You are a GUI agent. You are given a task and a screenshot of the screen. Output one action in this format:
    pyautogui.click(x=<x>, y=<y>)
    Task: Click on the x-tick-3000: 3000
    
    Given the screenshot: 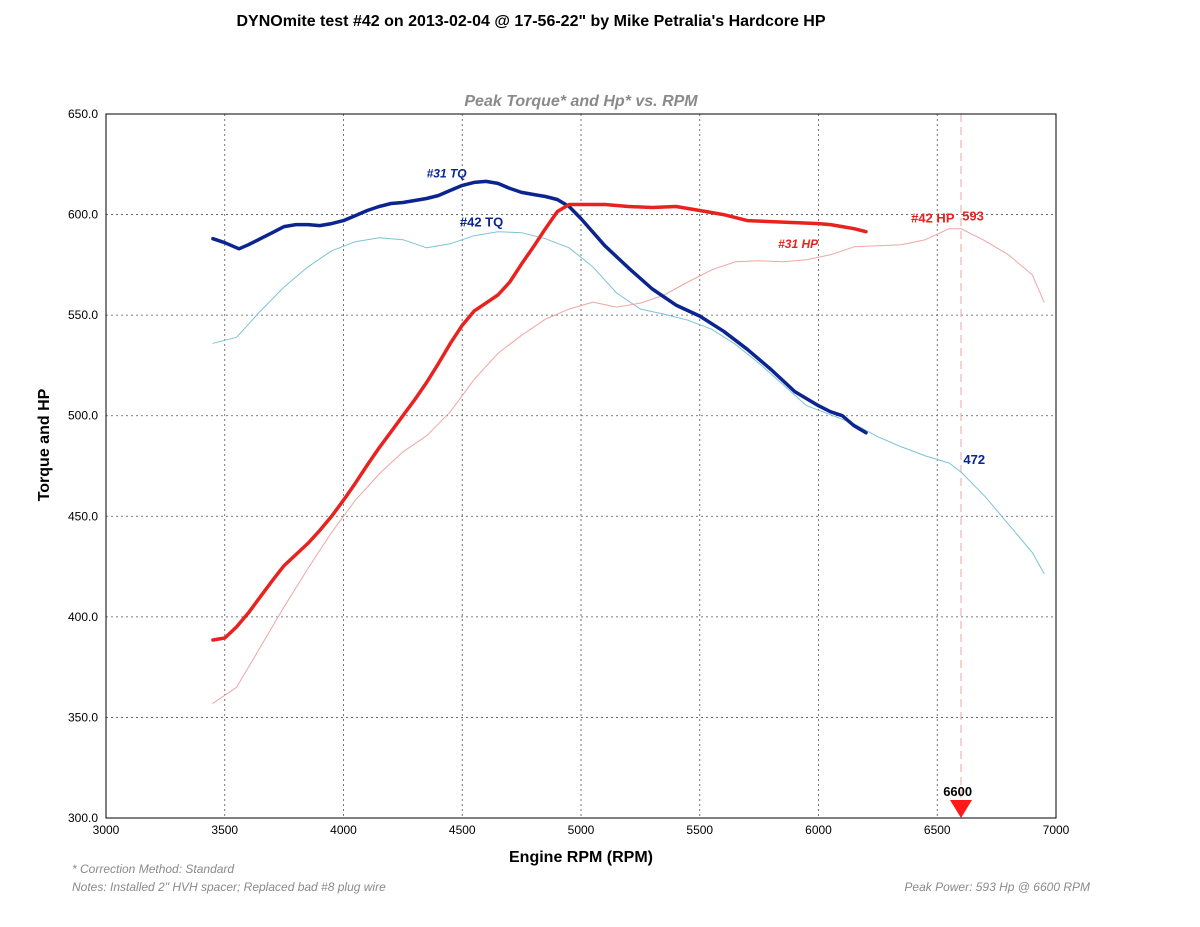 What is the action you would take?
    pyautogui.click(x=106, y=830)
    